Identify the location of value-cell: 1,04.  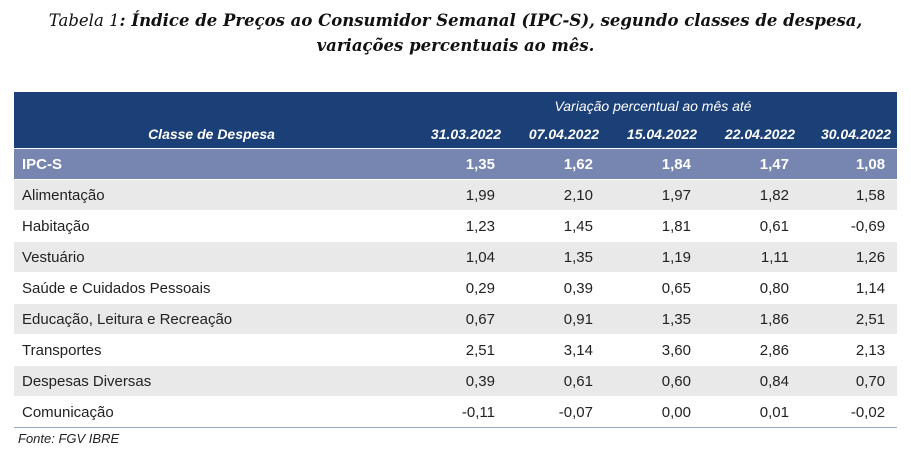
(458, 257).